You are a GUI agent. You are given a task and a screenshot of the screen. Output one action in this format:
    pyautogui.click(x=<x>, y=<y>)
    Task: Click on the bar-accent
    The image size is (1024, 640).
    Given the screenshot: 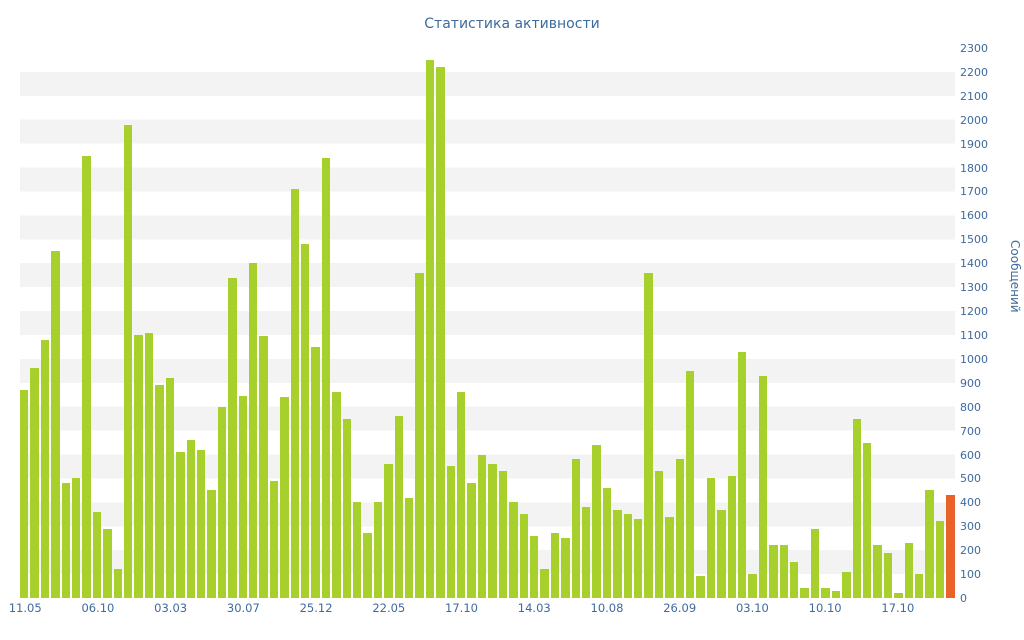 What is the action you would take?
    pyautogui.click(x=950, y=546)
    